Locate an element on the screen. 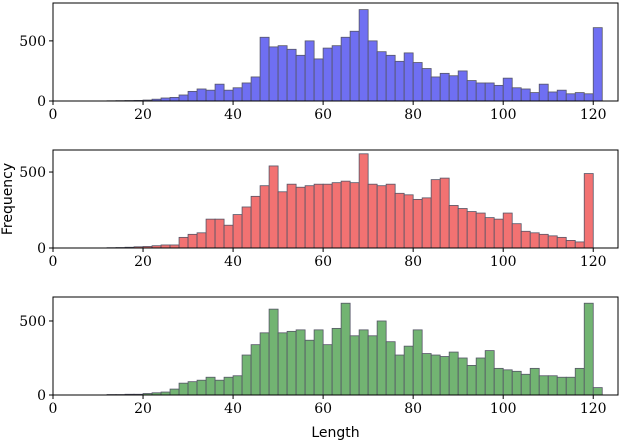  y-tick-label: 500 is located at coordinates (32, 173).